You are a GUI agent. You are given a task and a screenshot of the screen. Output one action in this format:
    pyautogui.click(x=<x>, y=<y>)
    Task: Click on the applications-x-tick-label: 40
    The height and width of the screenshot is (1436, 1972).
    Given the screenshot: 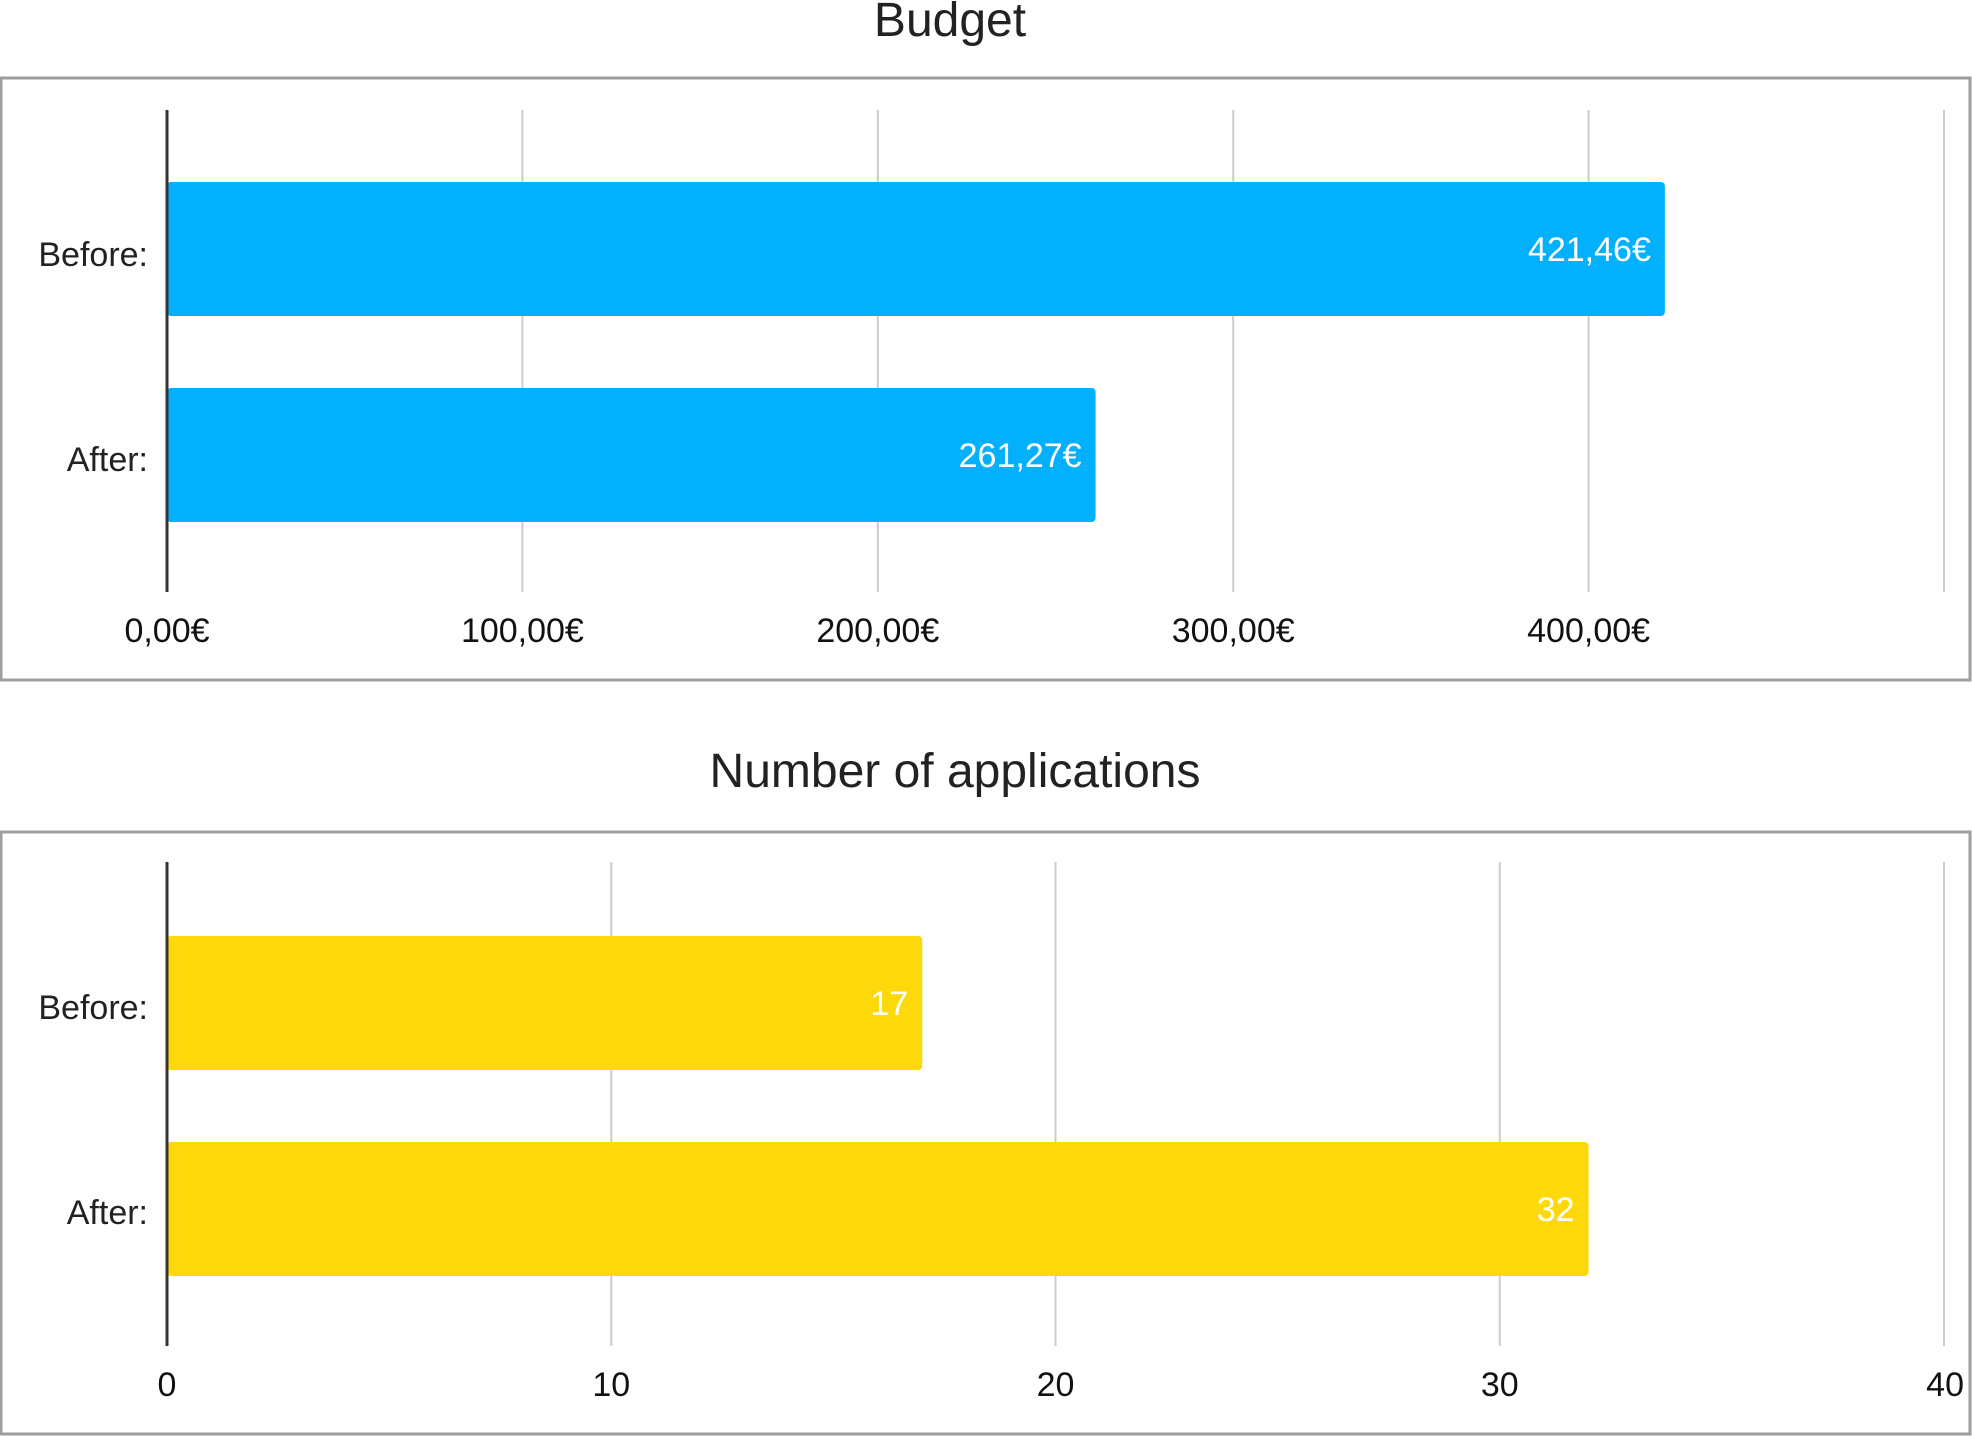 What is the action you would take?
    pyautogui.click(x=1945, y=1385)
    